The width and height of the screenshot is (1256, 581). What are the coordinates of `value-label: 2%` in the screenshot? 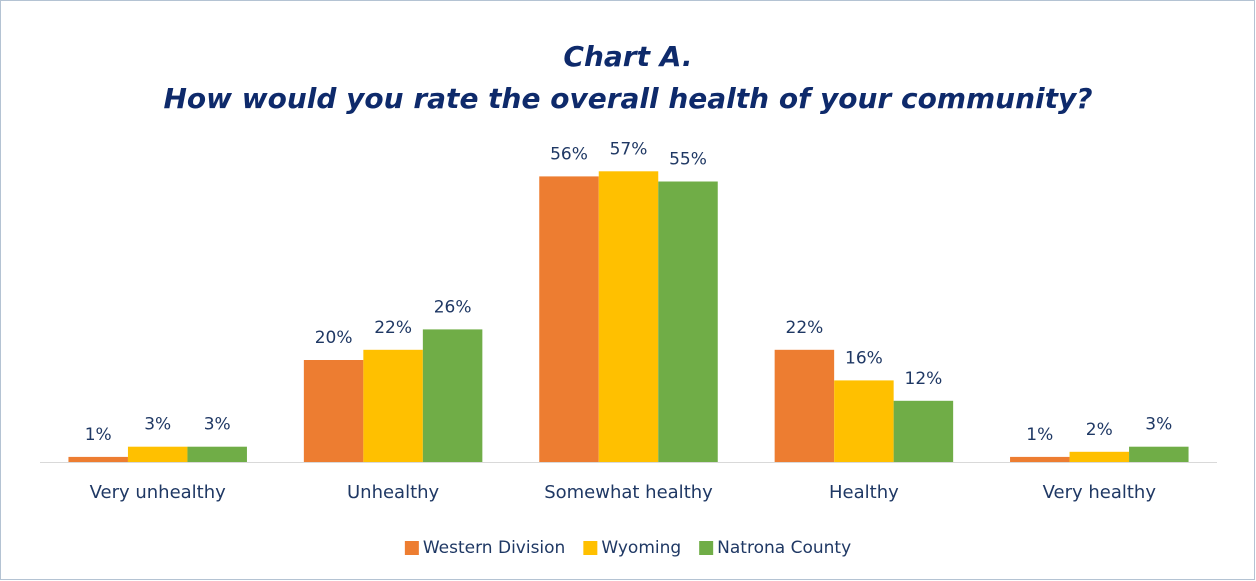 It's located at (1099, 430).